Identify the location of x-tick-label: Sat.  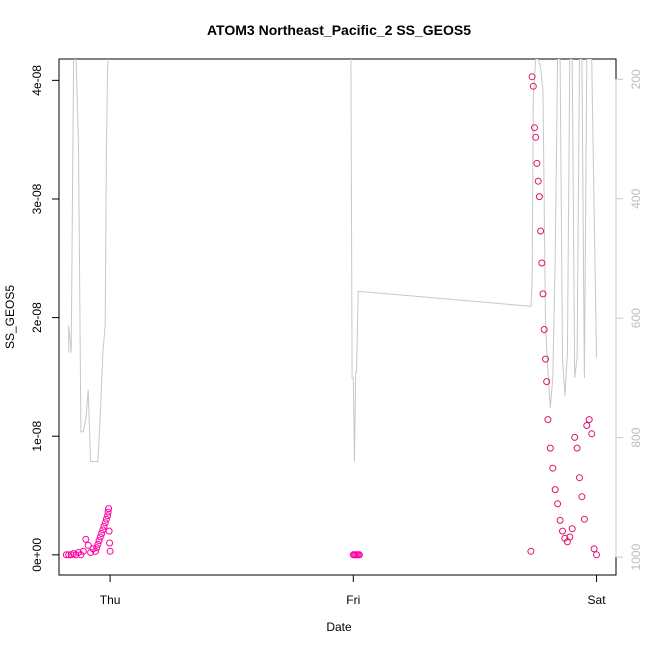
(597, 600).